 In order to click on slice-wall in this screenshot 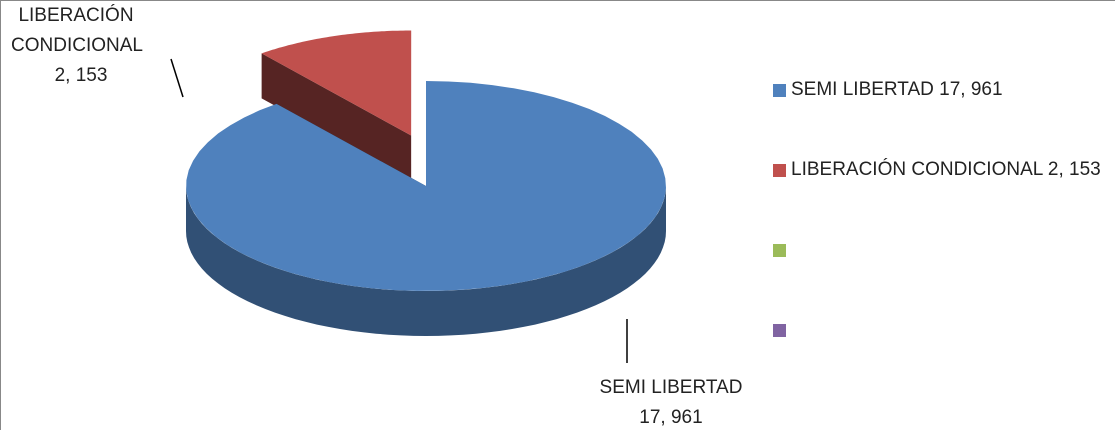, I will do `click(336, 117)`.